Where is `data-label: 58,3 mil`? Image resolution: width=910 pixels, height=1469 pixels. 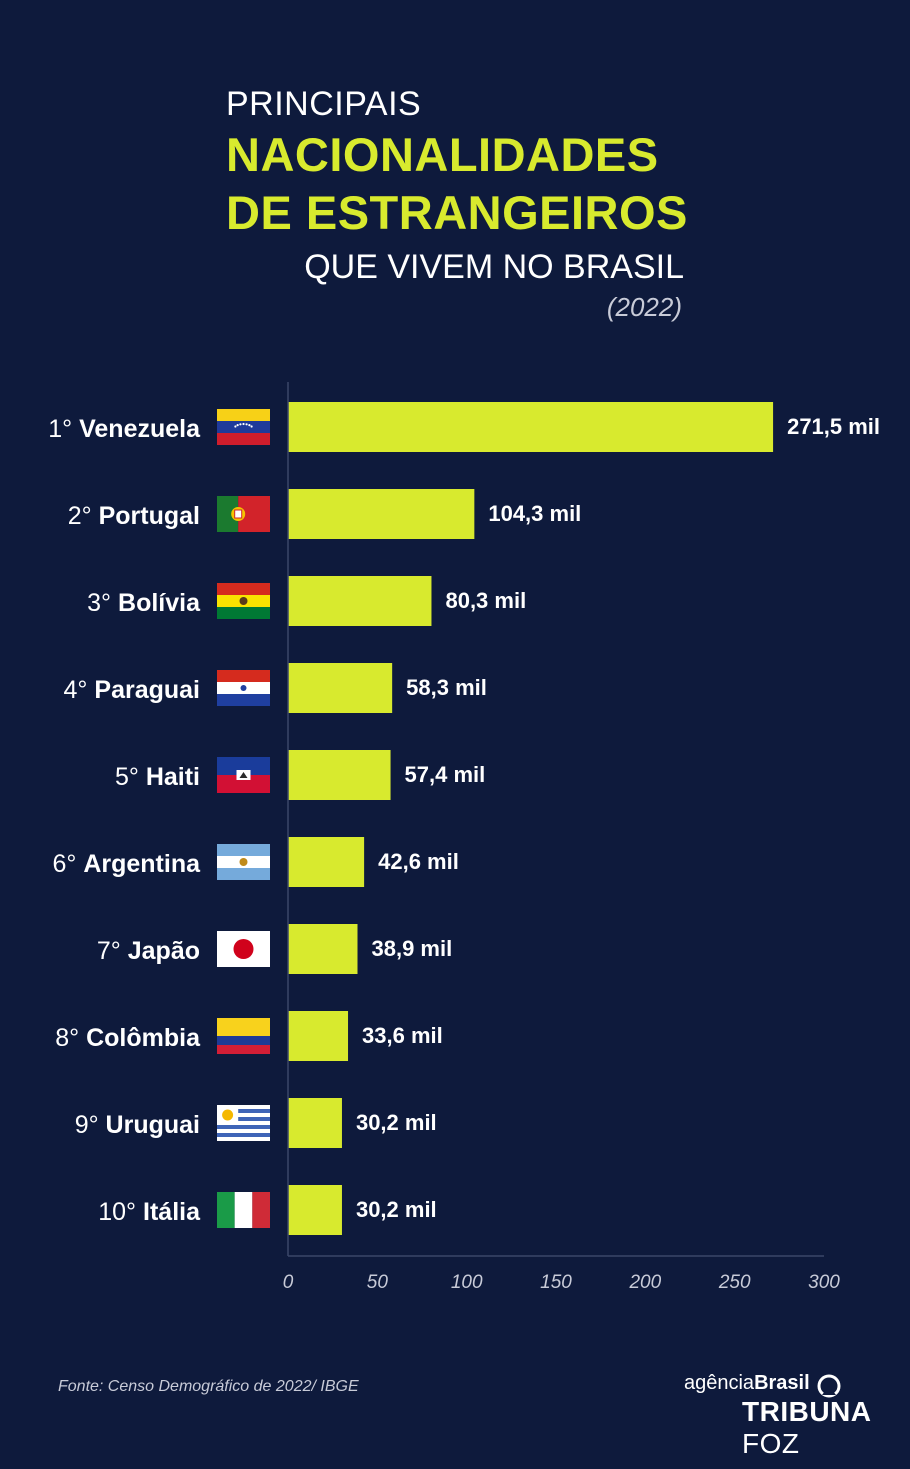 data-label: 58,3 mil is located at coordinates (446, 687).